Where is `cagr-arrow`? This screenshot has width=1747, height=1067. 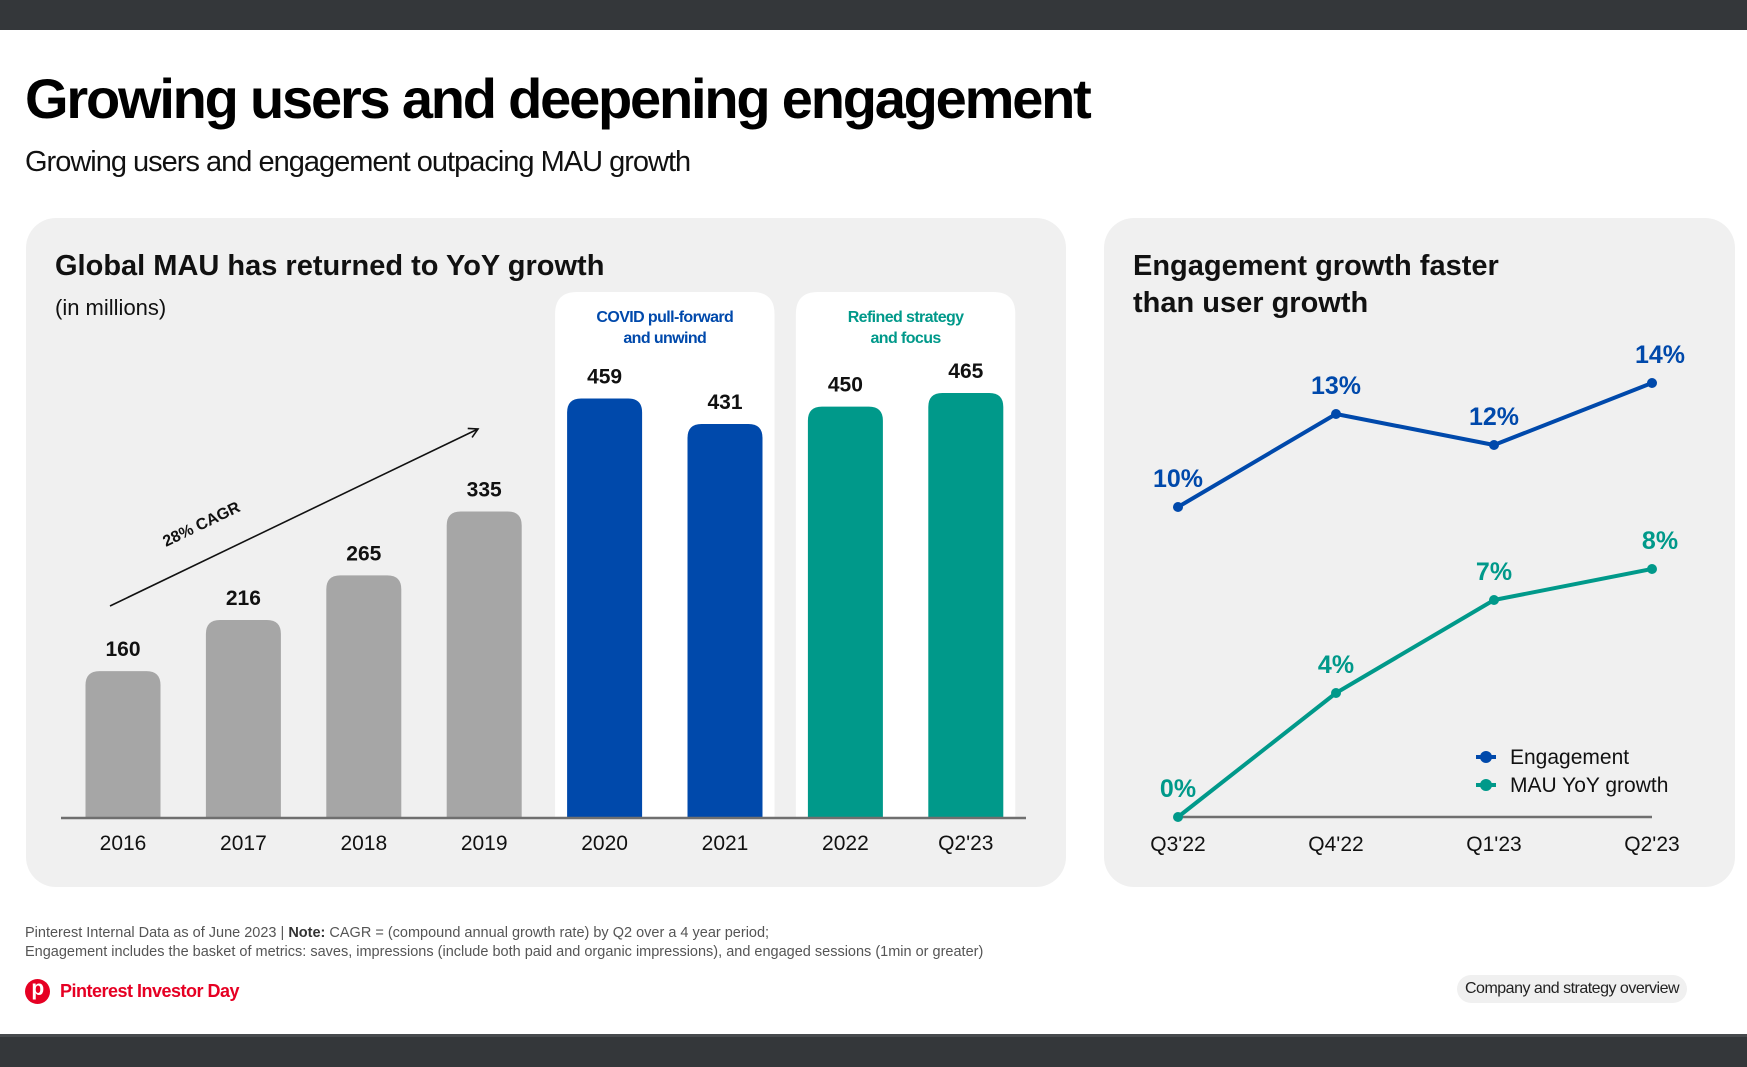
cagr-arrow is located at coordinates (294, 517).